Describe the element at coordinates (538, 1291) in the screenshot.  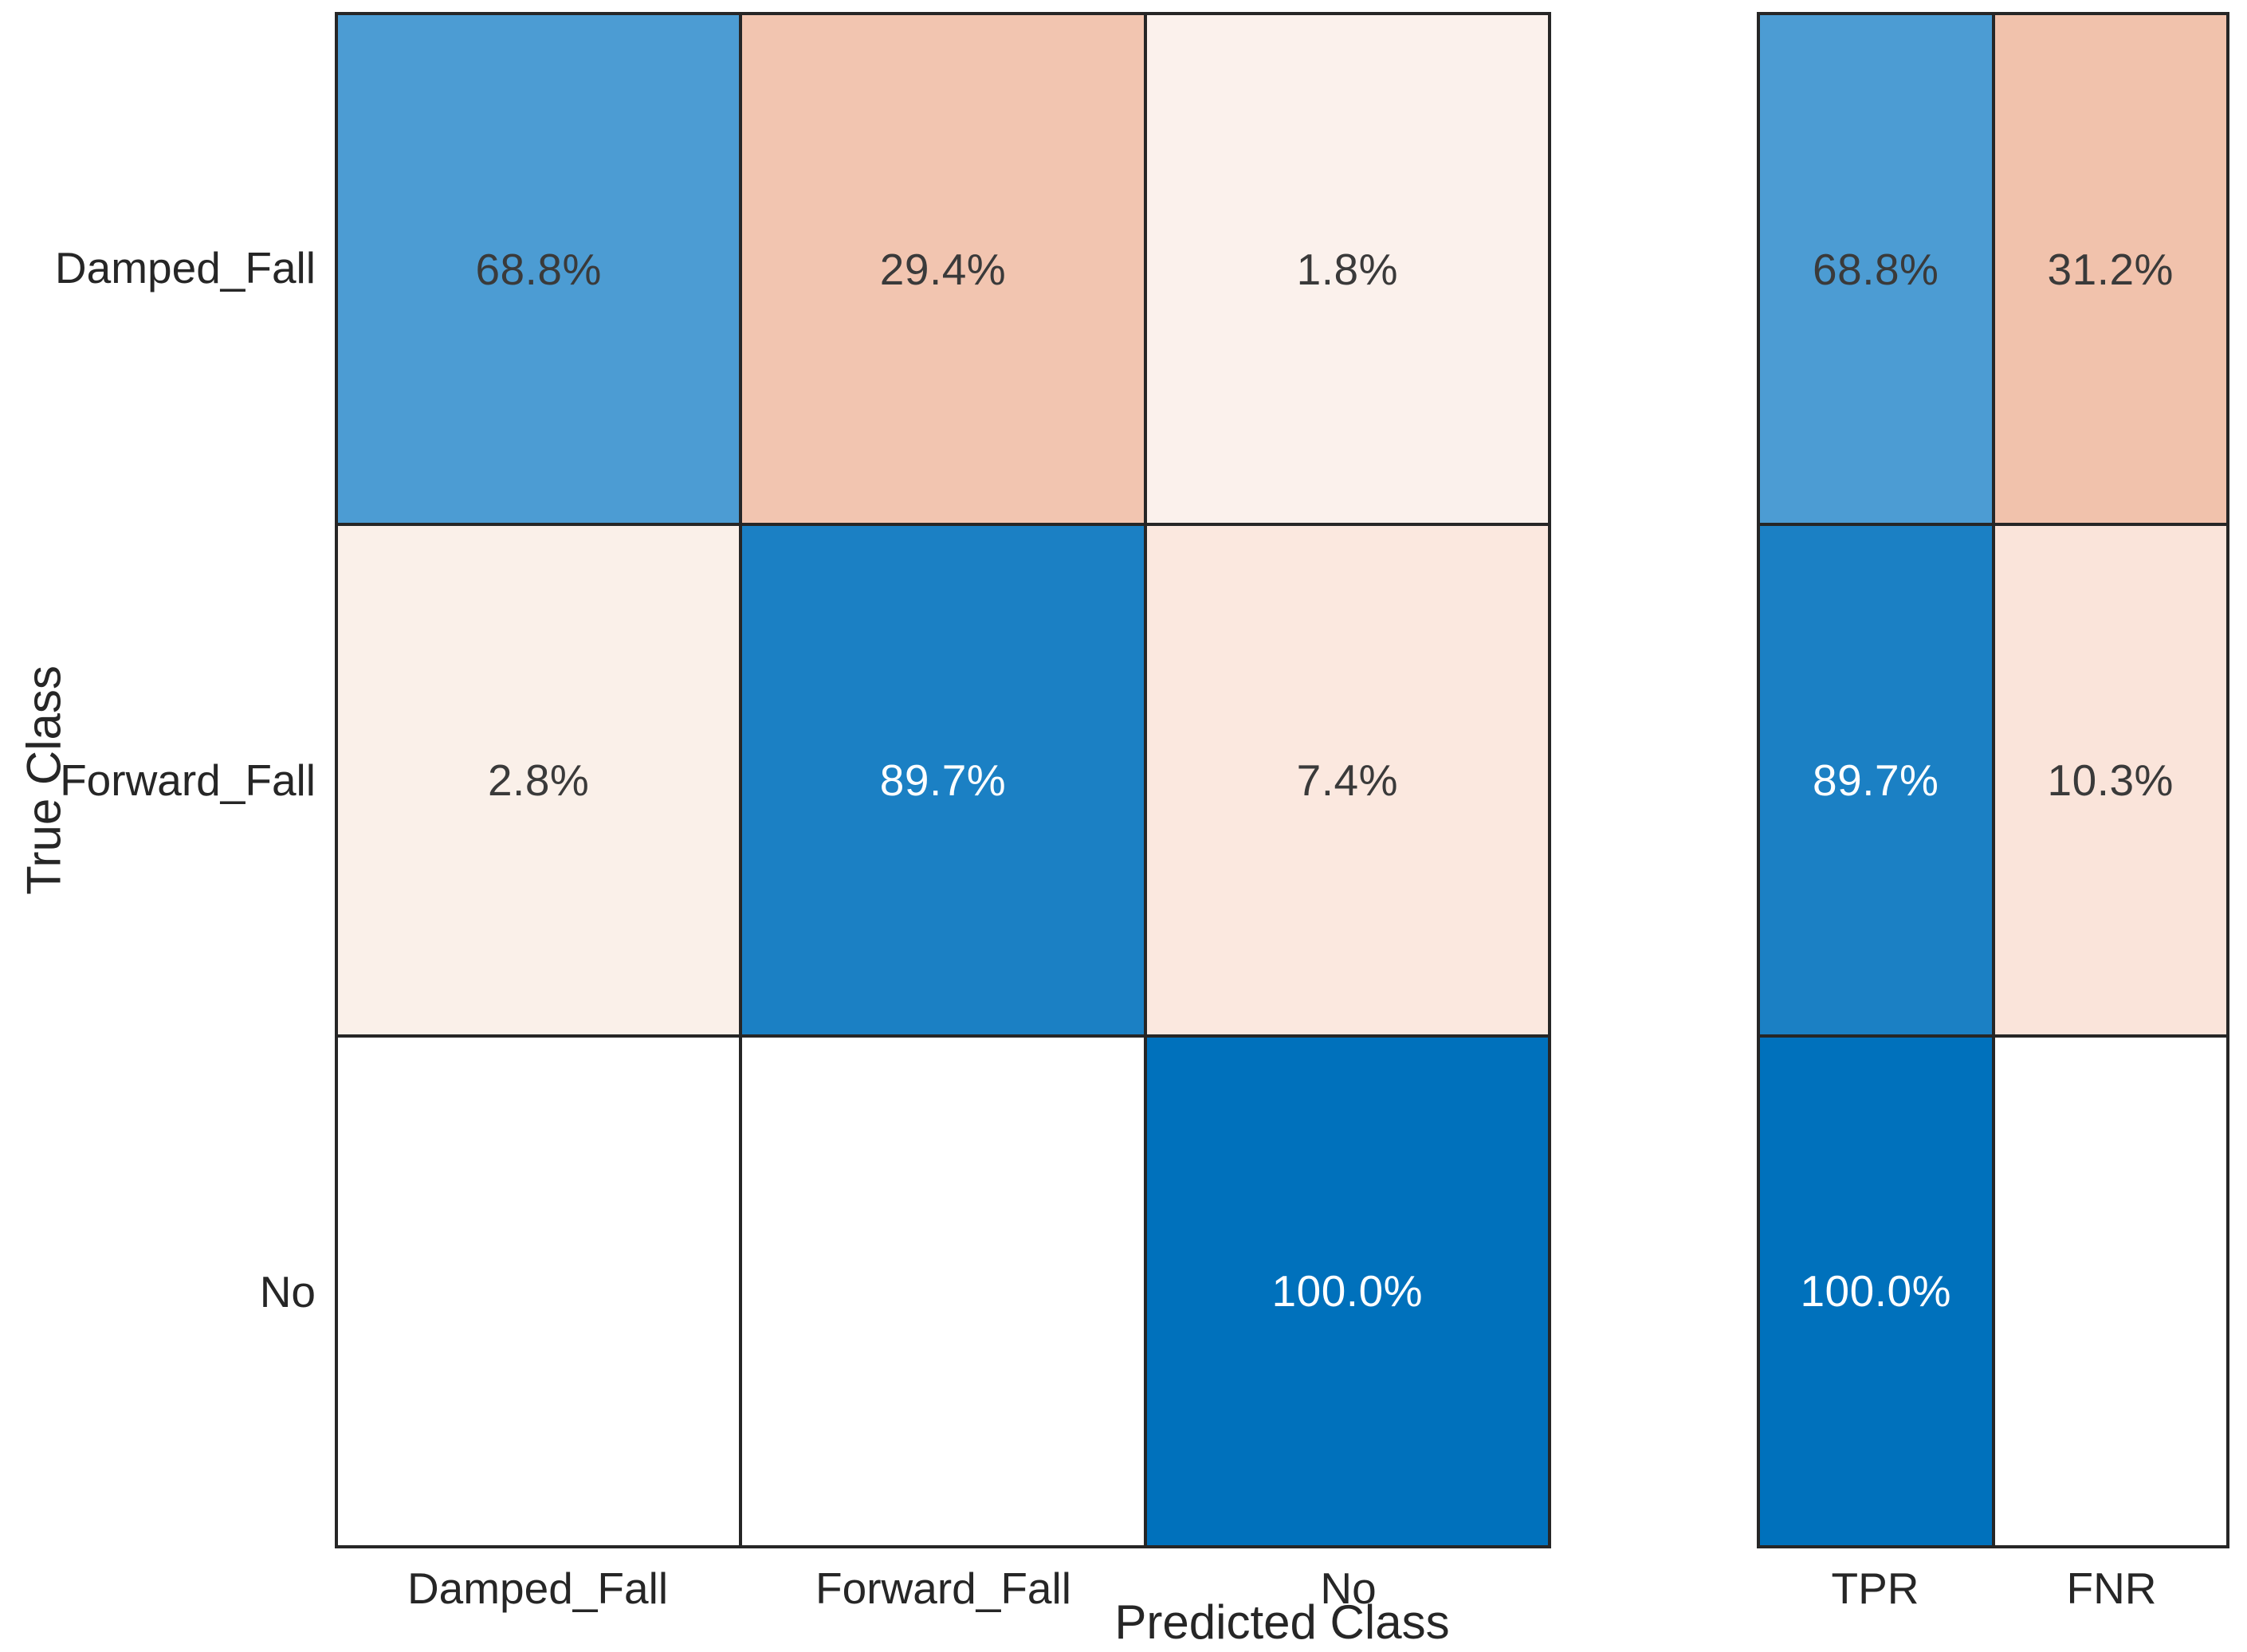
I see `matrix-cell-r2c0` at that location.